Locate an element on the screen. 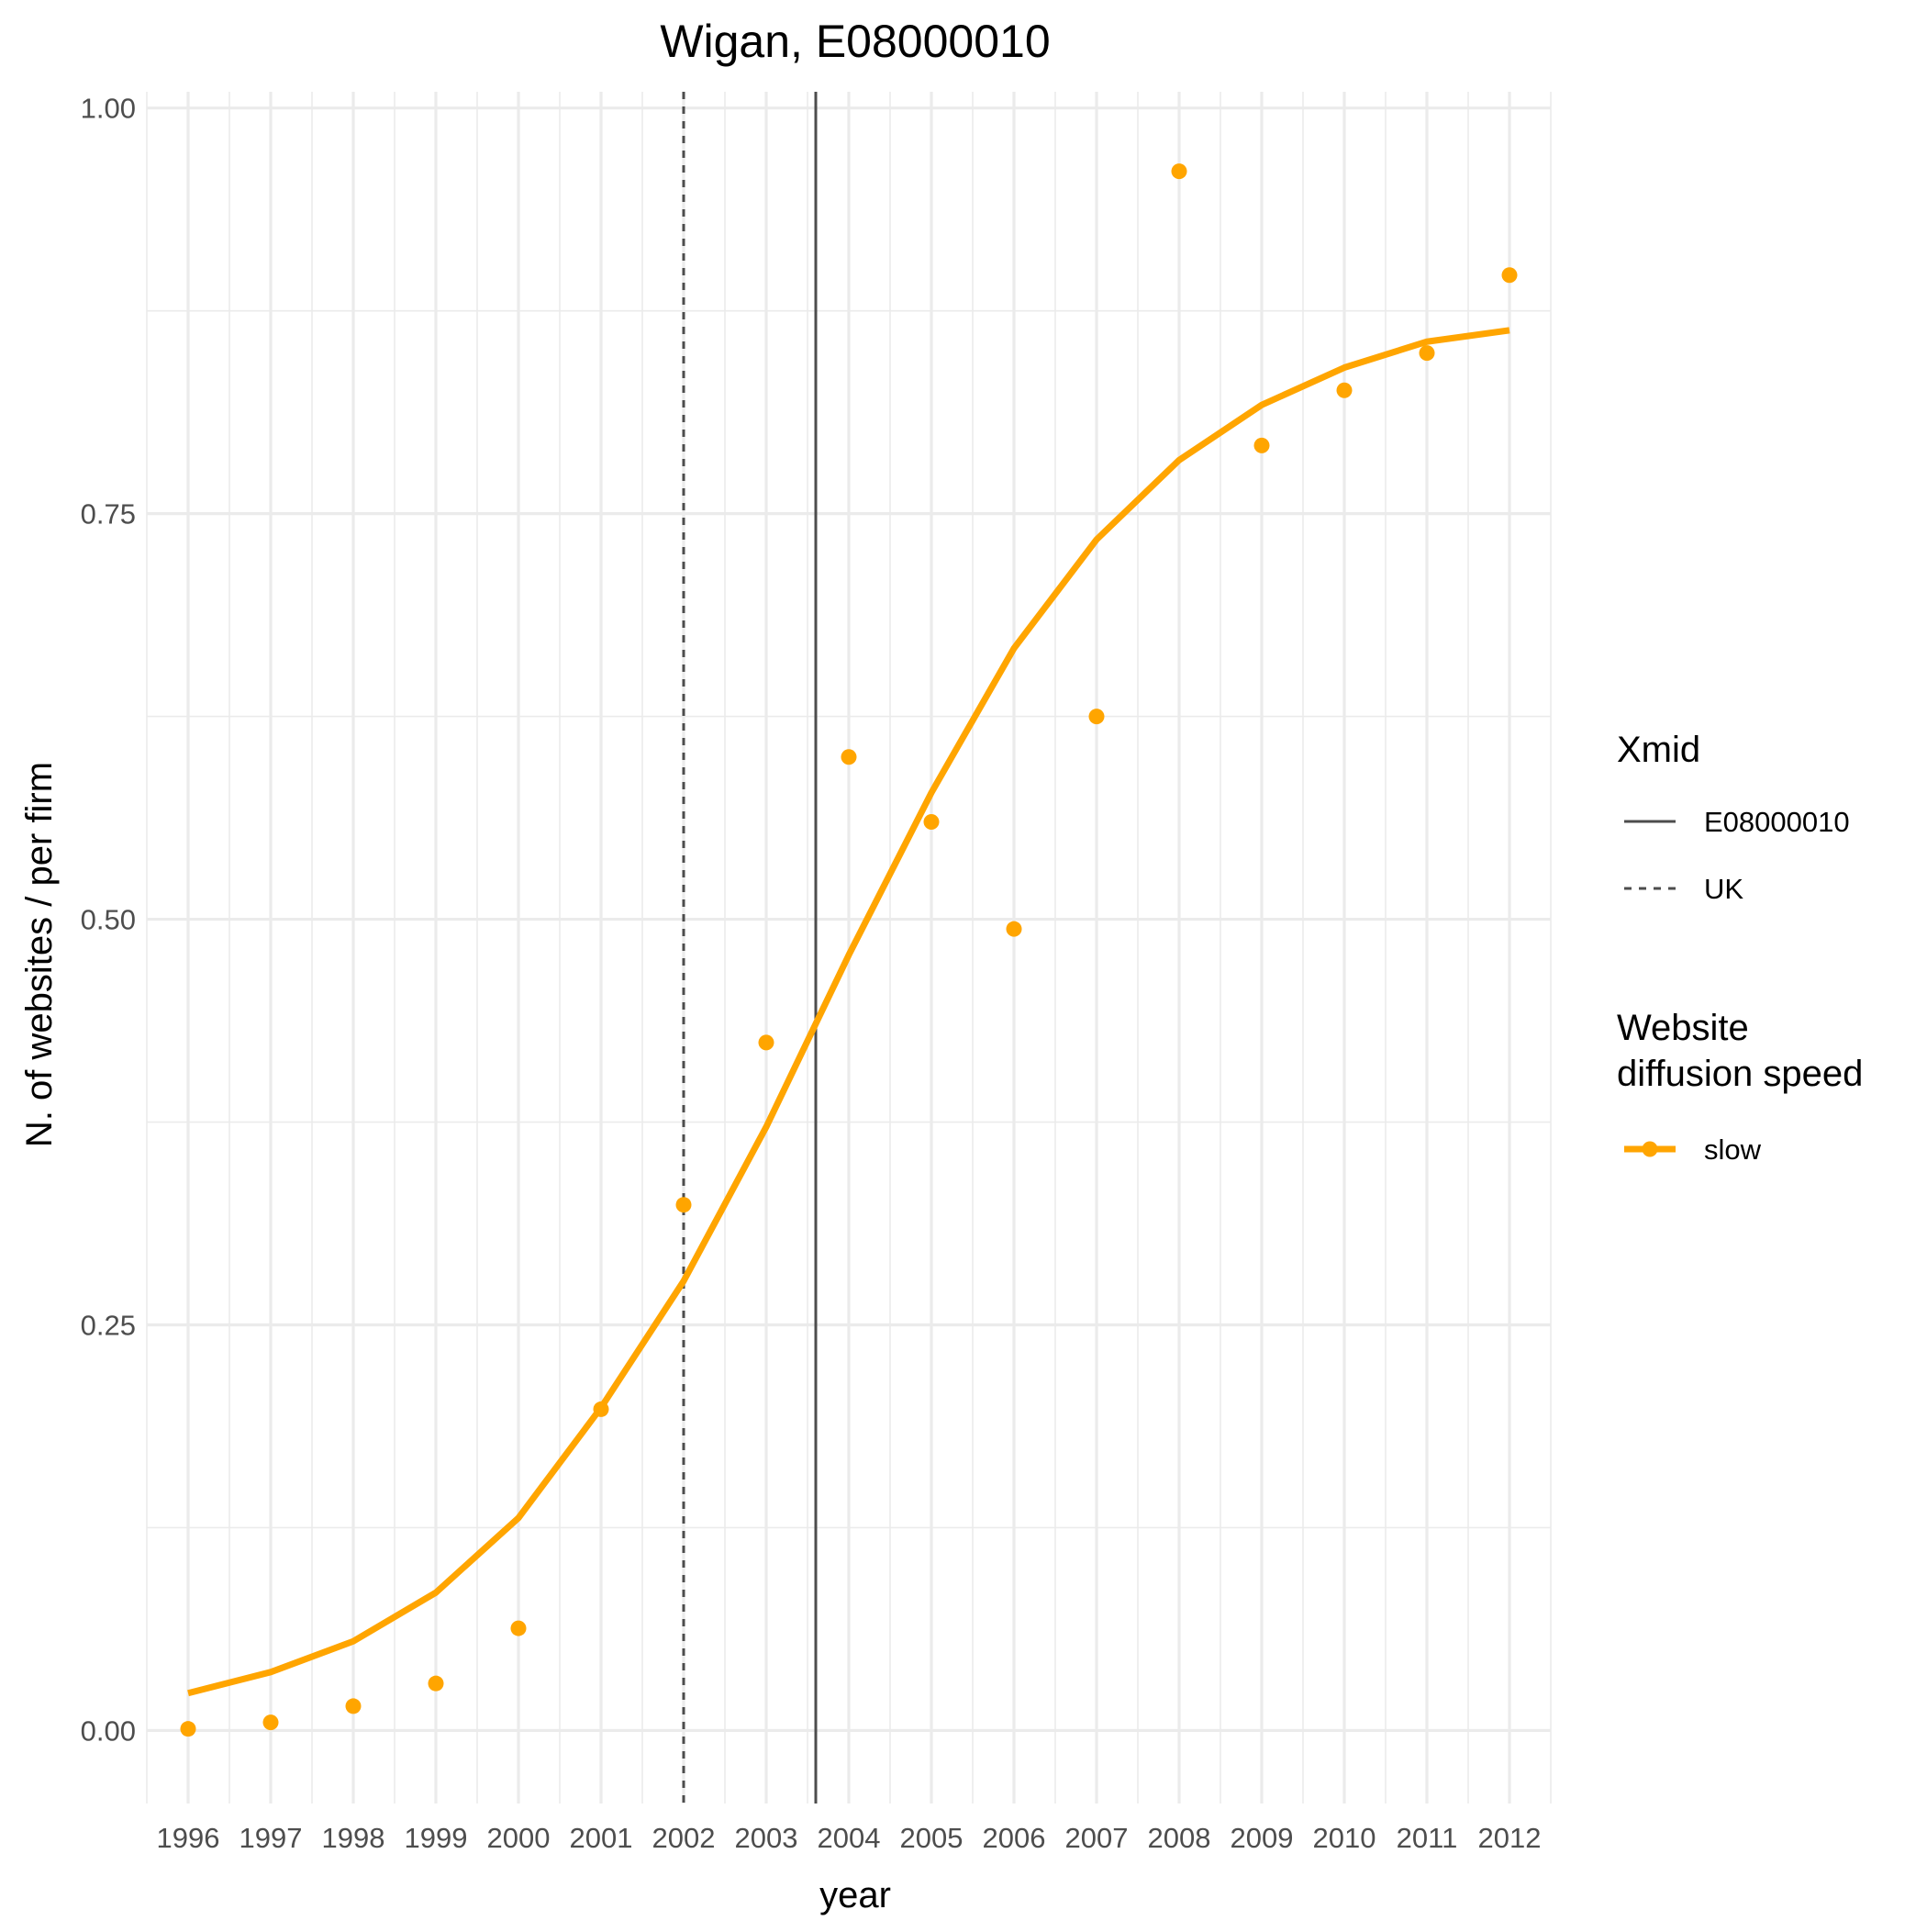 The width and height of the screenshot is (1927, 1932). reference-lines is located at coordinates (750, 948).